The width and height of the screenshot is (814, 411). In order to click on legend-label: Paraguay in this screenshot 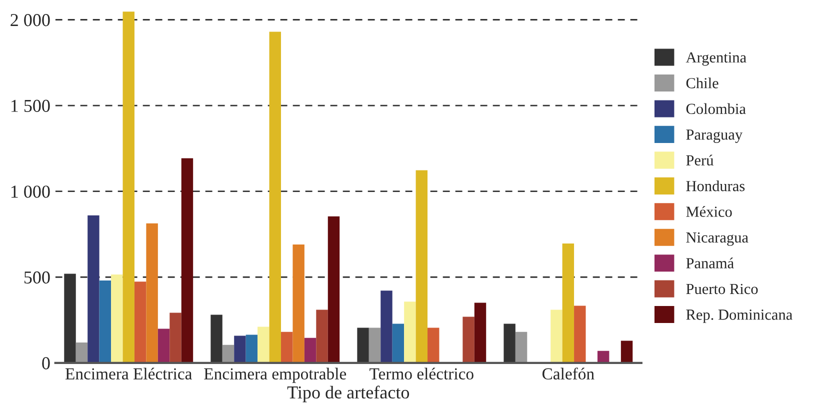, I will do `click(714, 136)`.